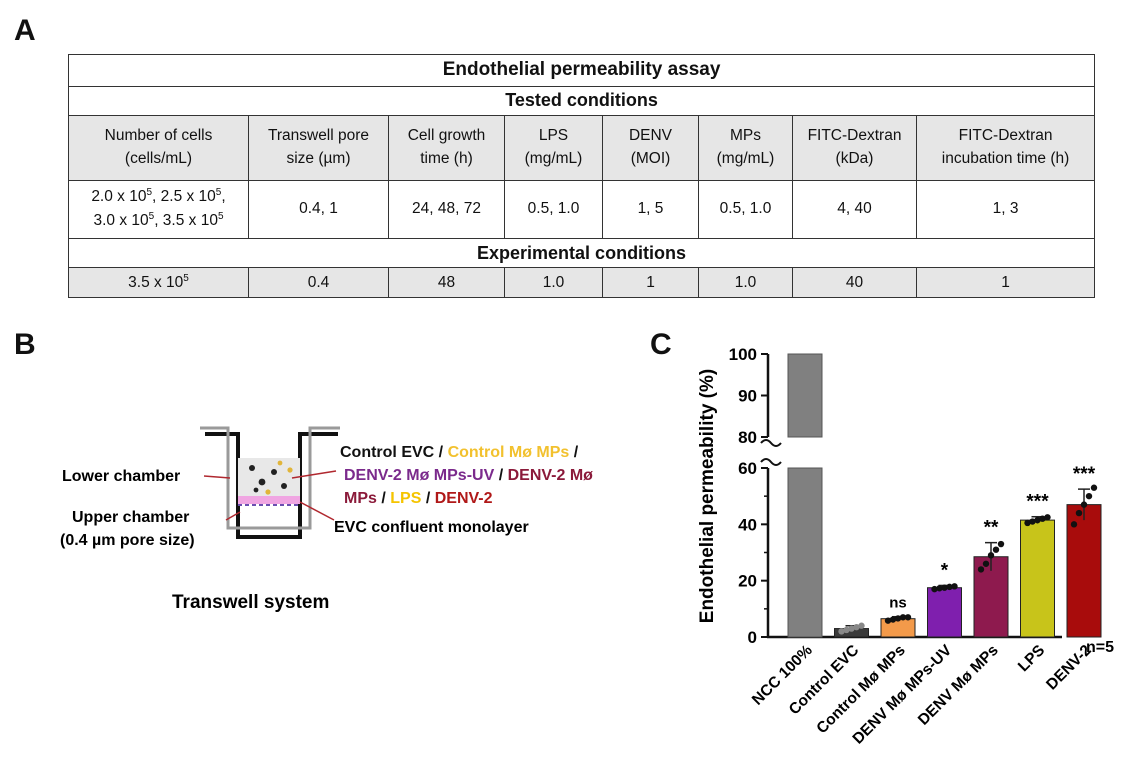  Describe the element at coordinates (747, 396) in the screenshot. I see `y-tick-label: 90` at that location.